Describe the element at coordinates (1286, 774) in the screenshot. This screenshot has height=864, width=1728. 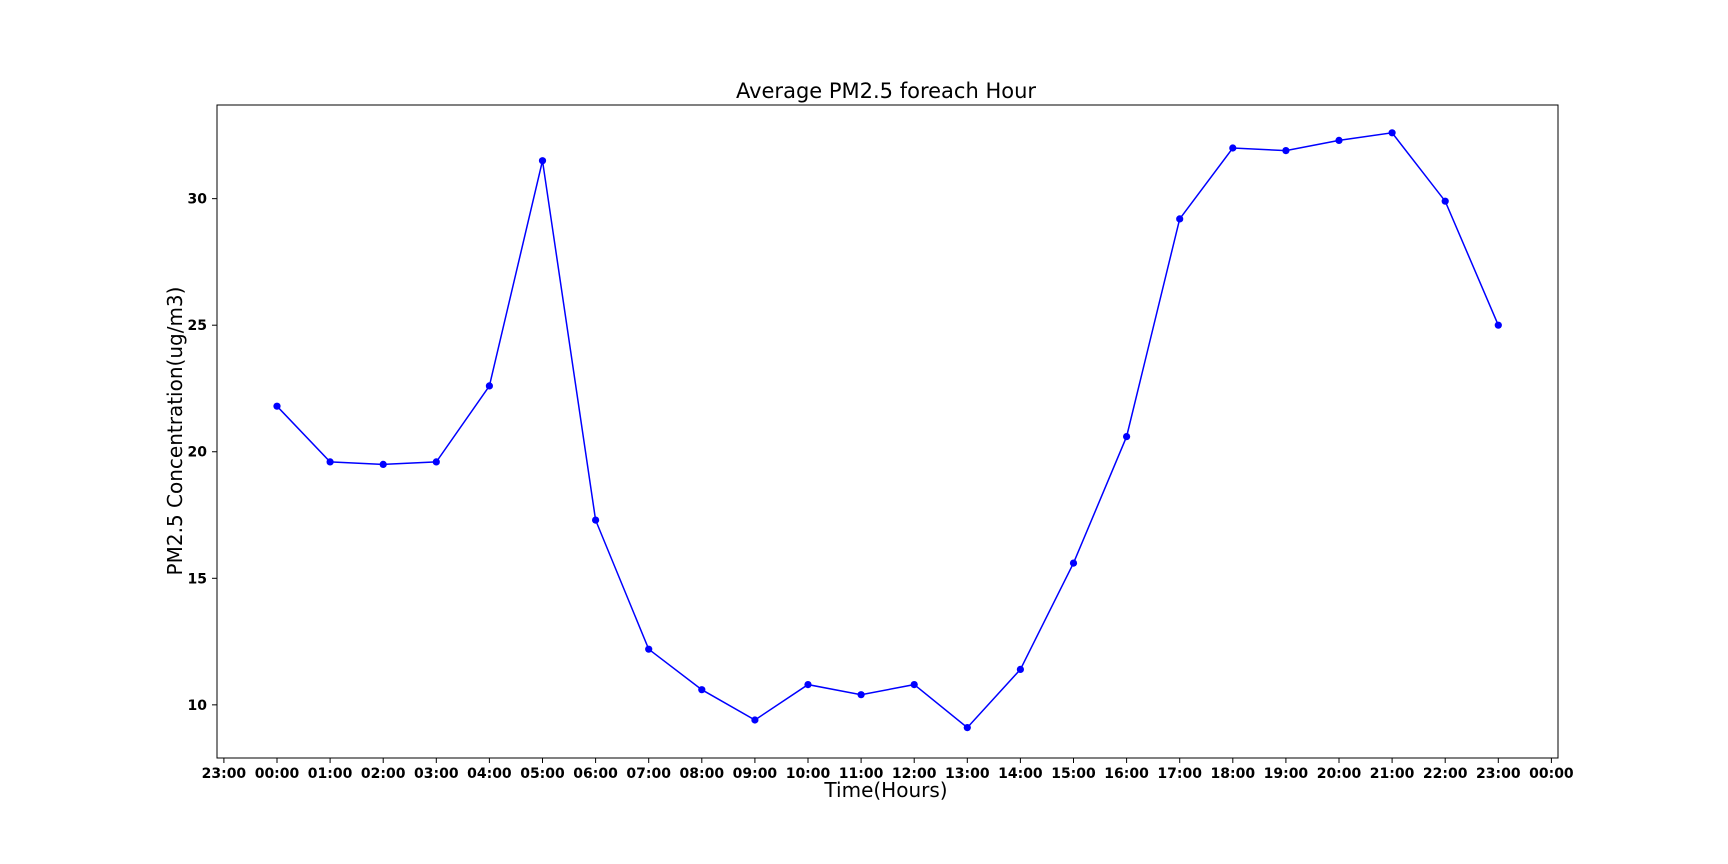
I see `x-tick-label: 19:00` at that location.